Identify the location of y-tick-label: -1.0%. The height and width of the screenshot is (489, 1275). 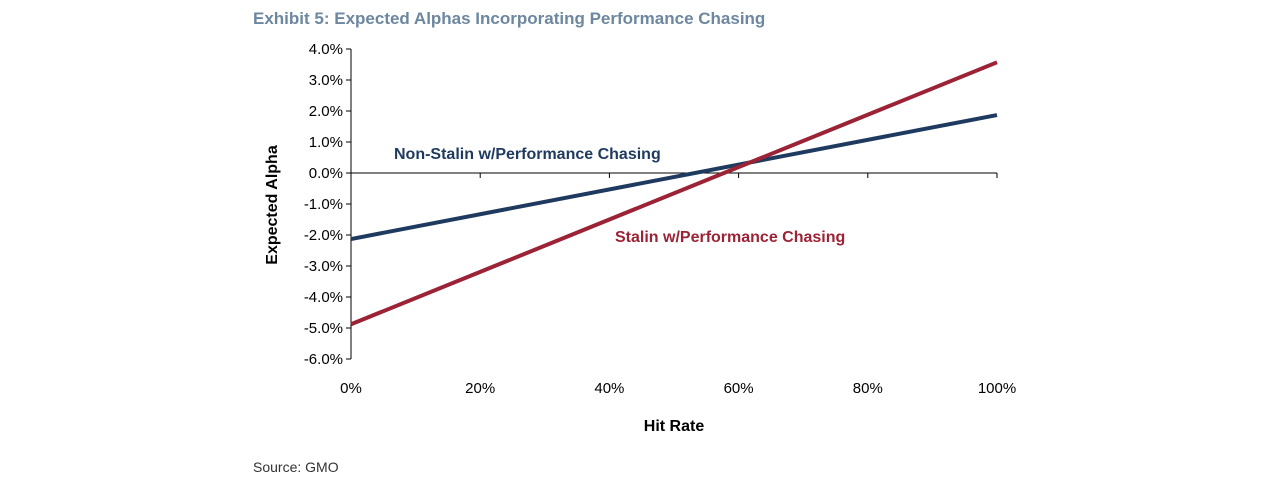
(323, 204).